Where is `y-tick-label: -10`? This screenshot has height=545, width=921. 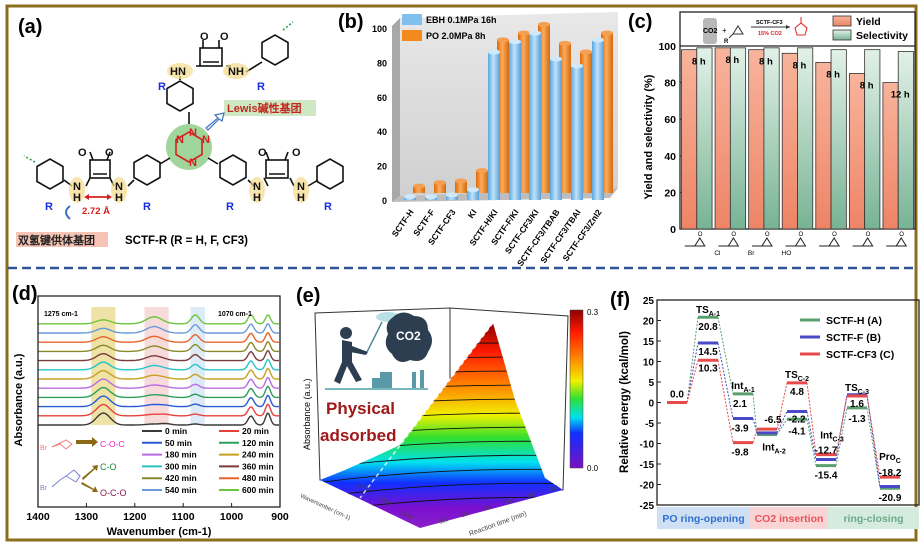 y-tick-label: -10 is located at coordinates (647, 445).